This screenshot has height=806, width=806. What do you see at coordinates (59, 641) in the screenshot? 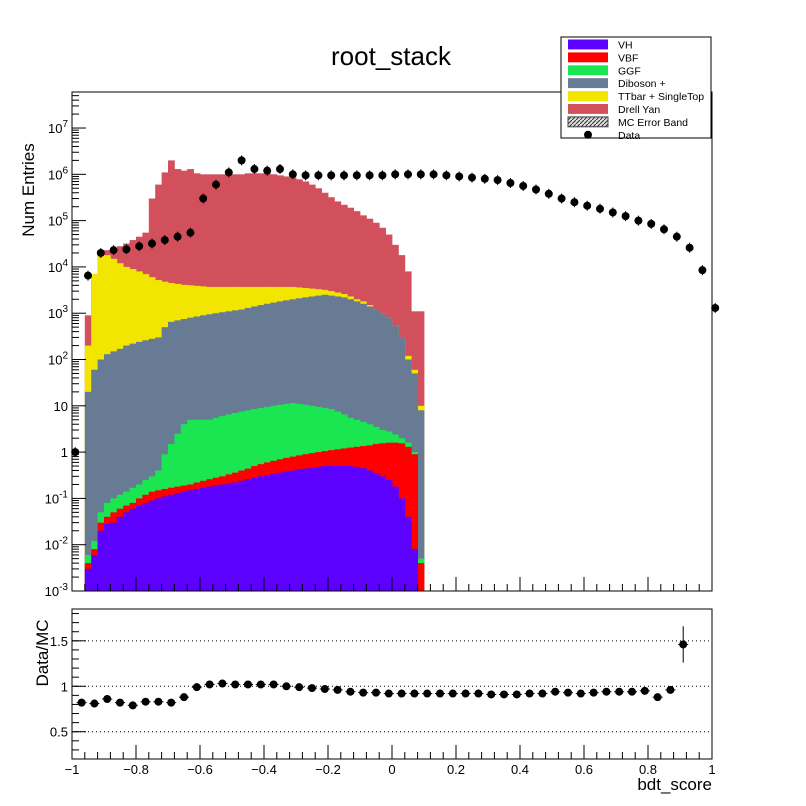
I see `ratio-y-tick-label: 1.5` at bounding box center [59, 641].